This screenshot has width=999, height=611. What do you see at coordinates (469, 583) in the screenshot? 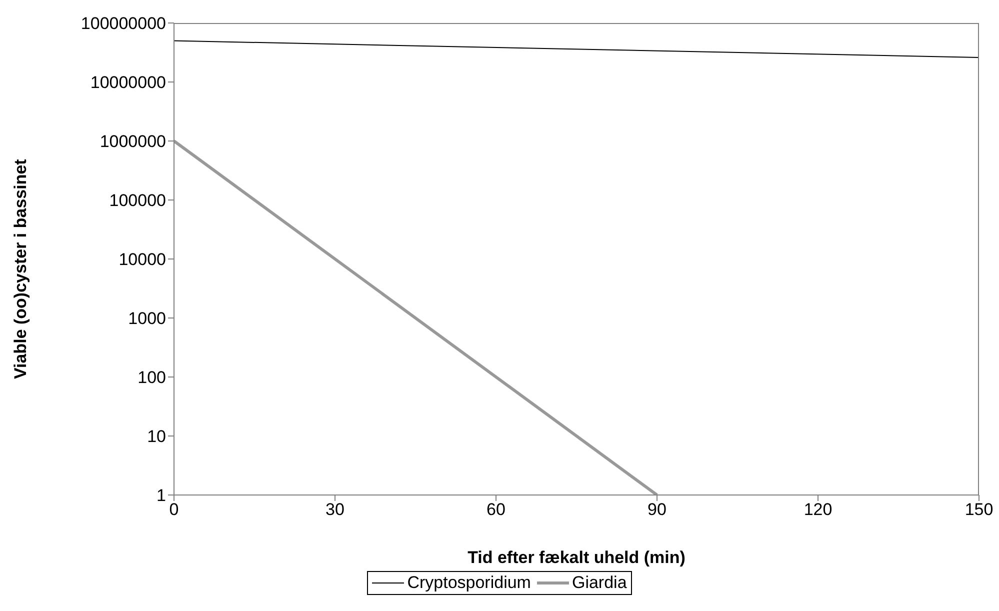
I see `legend-label: Cryptosporidium` at bounding box center [469, 583].